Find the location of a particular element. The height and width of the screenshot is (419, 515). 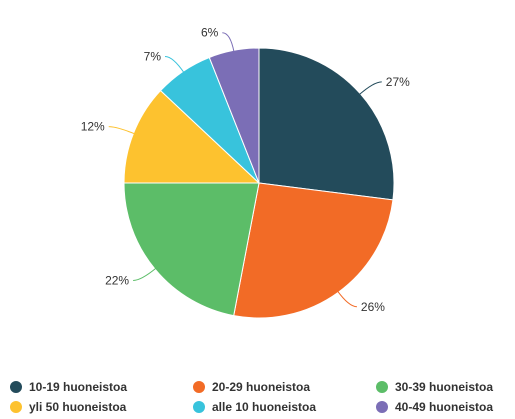

legend-item-alle-10: alle 10 huoneistoa is located at coordinates (284, 407).